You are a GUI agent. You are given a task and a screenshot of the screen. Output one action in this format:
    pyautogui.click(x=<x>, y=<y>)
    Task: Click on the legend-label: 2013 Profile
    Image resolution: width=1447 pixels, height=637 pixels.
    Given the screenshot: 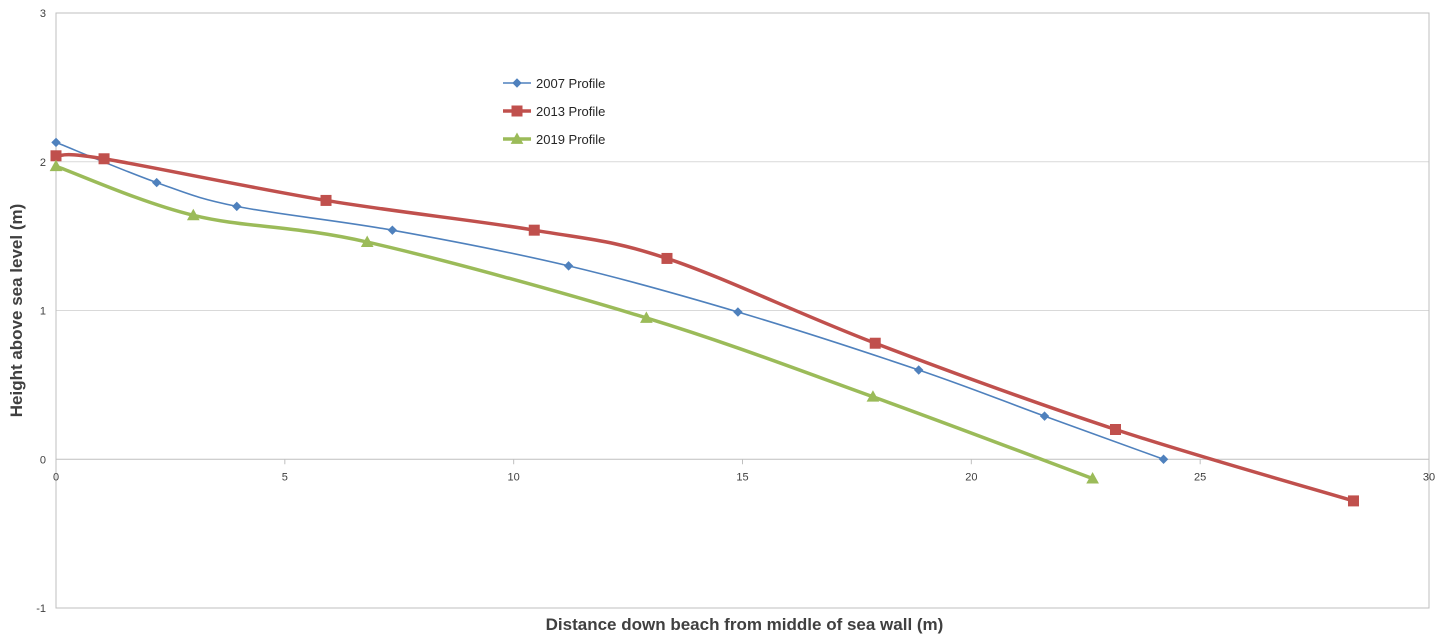 What is the action you would take?
    pyautogui.click(x=570, y=111)
    